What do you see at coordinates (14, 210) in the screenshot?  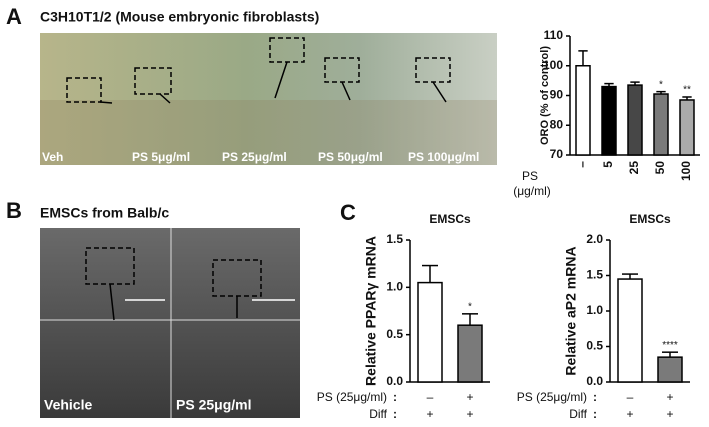 I see `panel-letter: B` at bounding box center [14, 210].